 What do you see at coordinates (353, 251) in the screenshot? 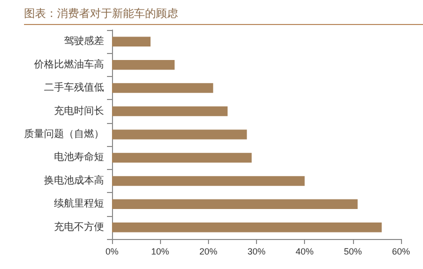
I see `x-tick-label: 50%` at bounding box center [353, 251].